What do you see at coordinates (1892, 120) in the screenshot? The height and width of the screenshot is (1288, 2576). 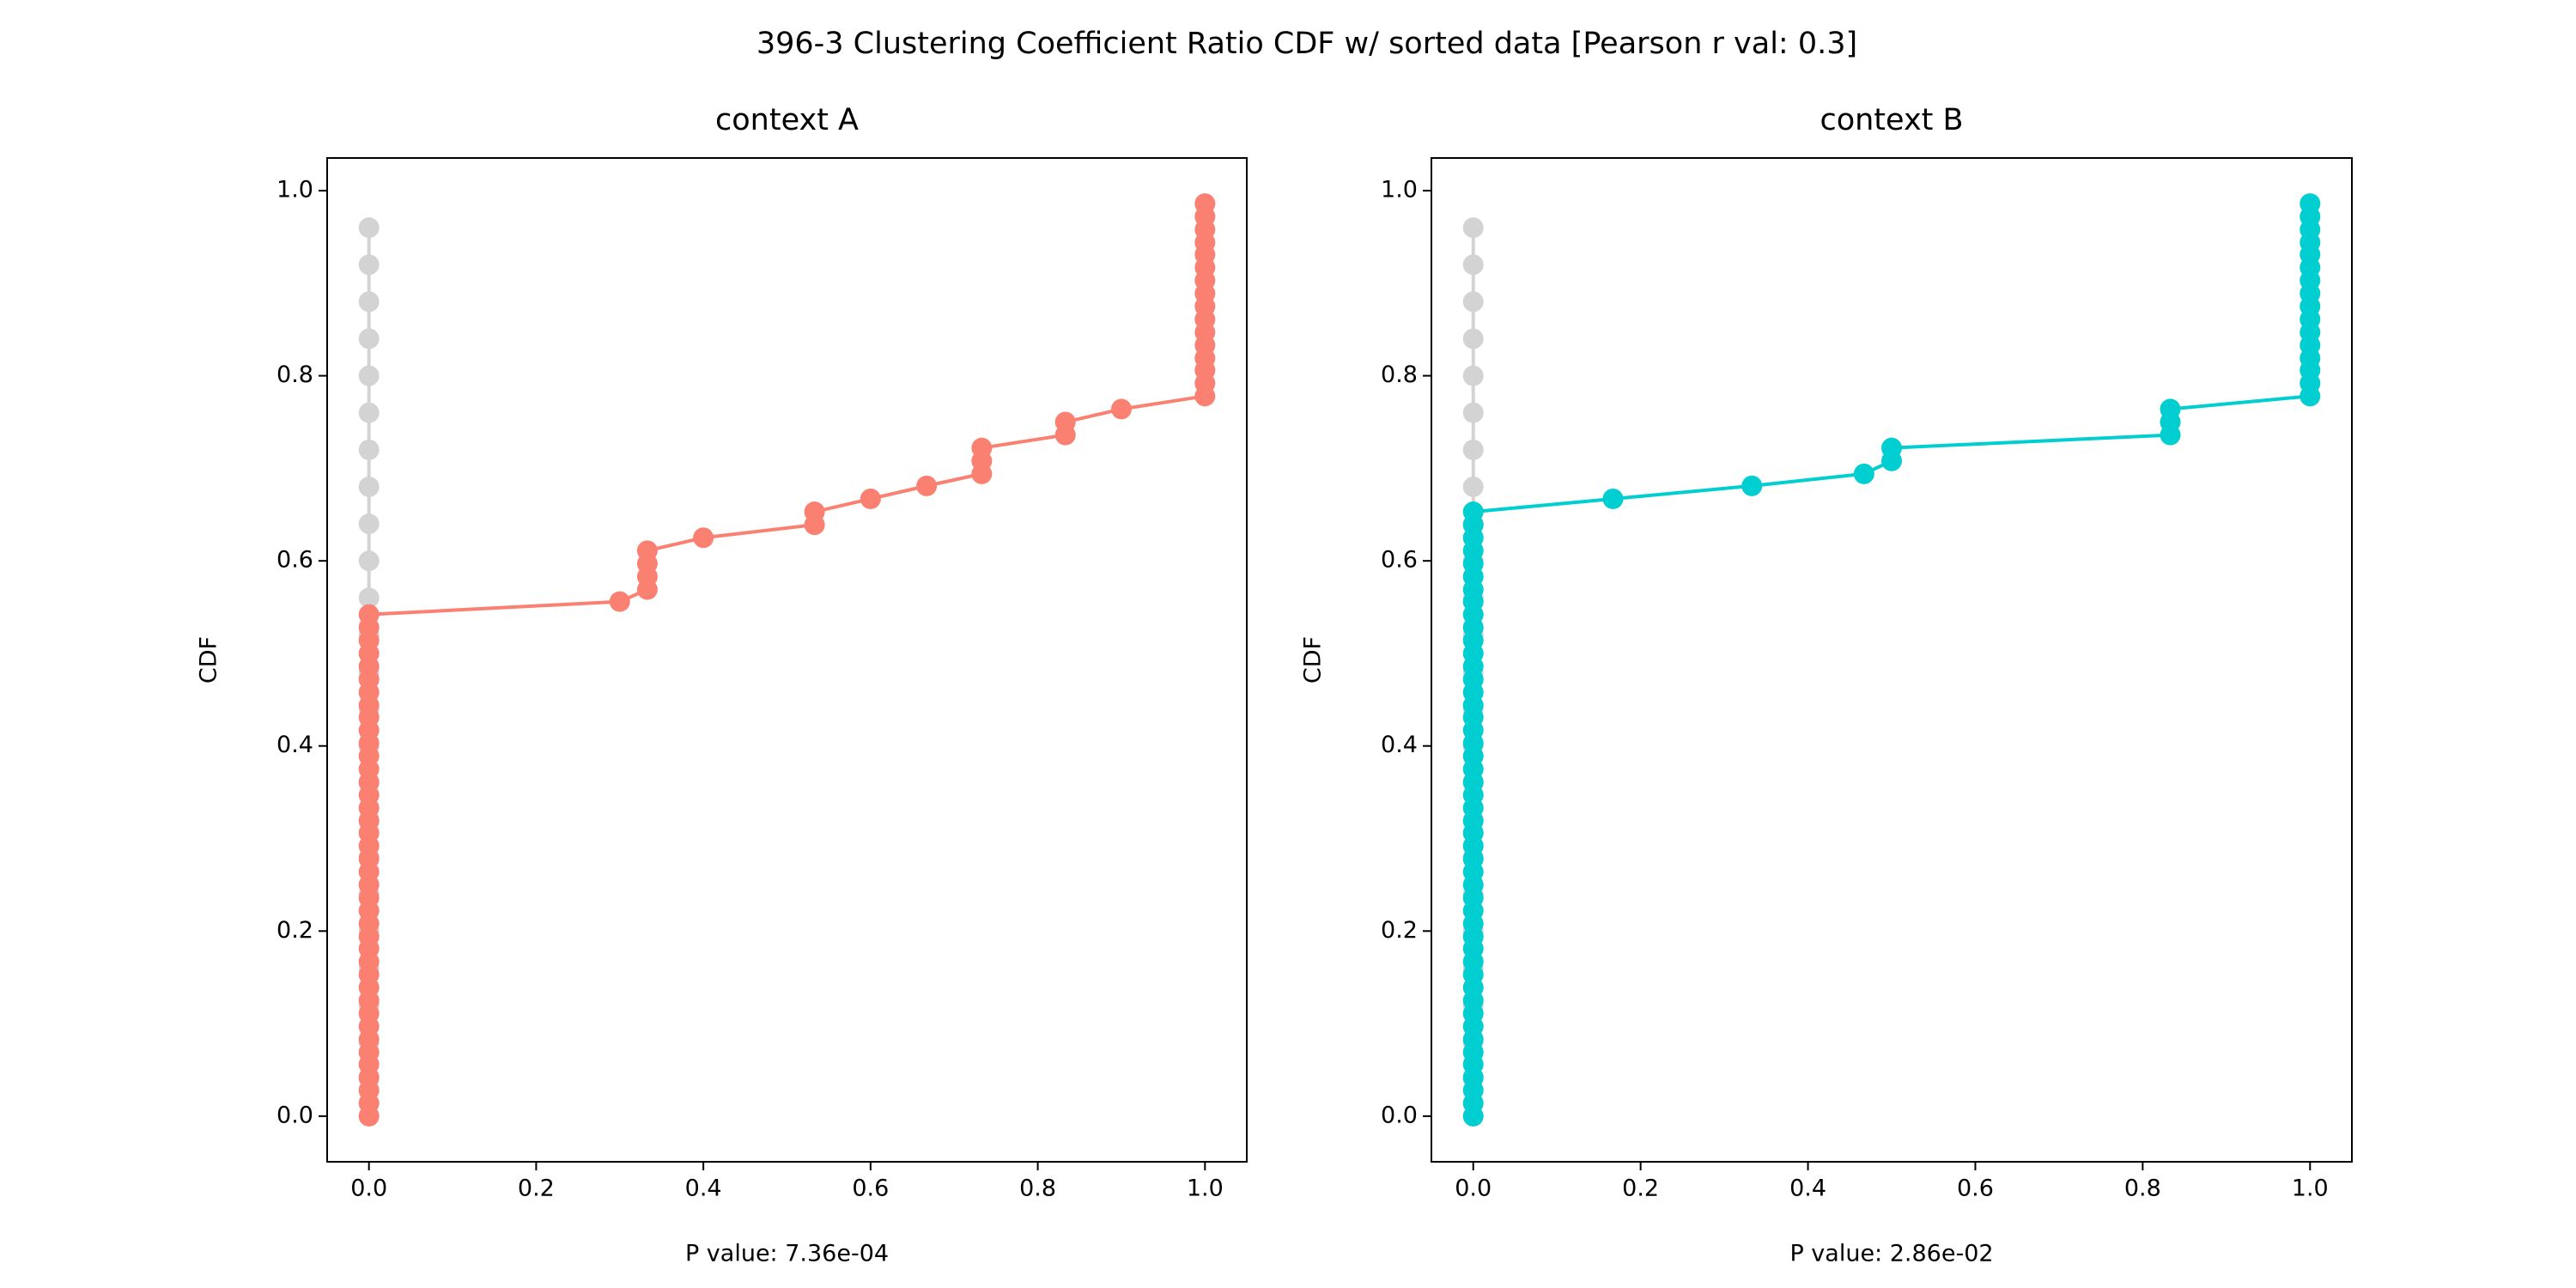 I see `axes-title: context B` at bounding box center [1892, 120].